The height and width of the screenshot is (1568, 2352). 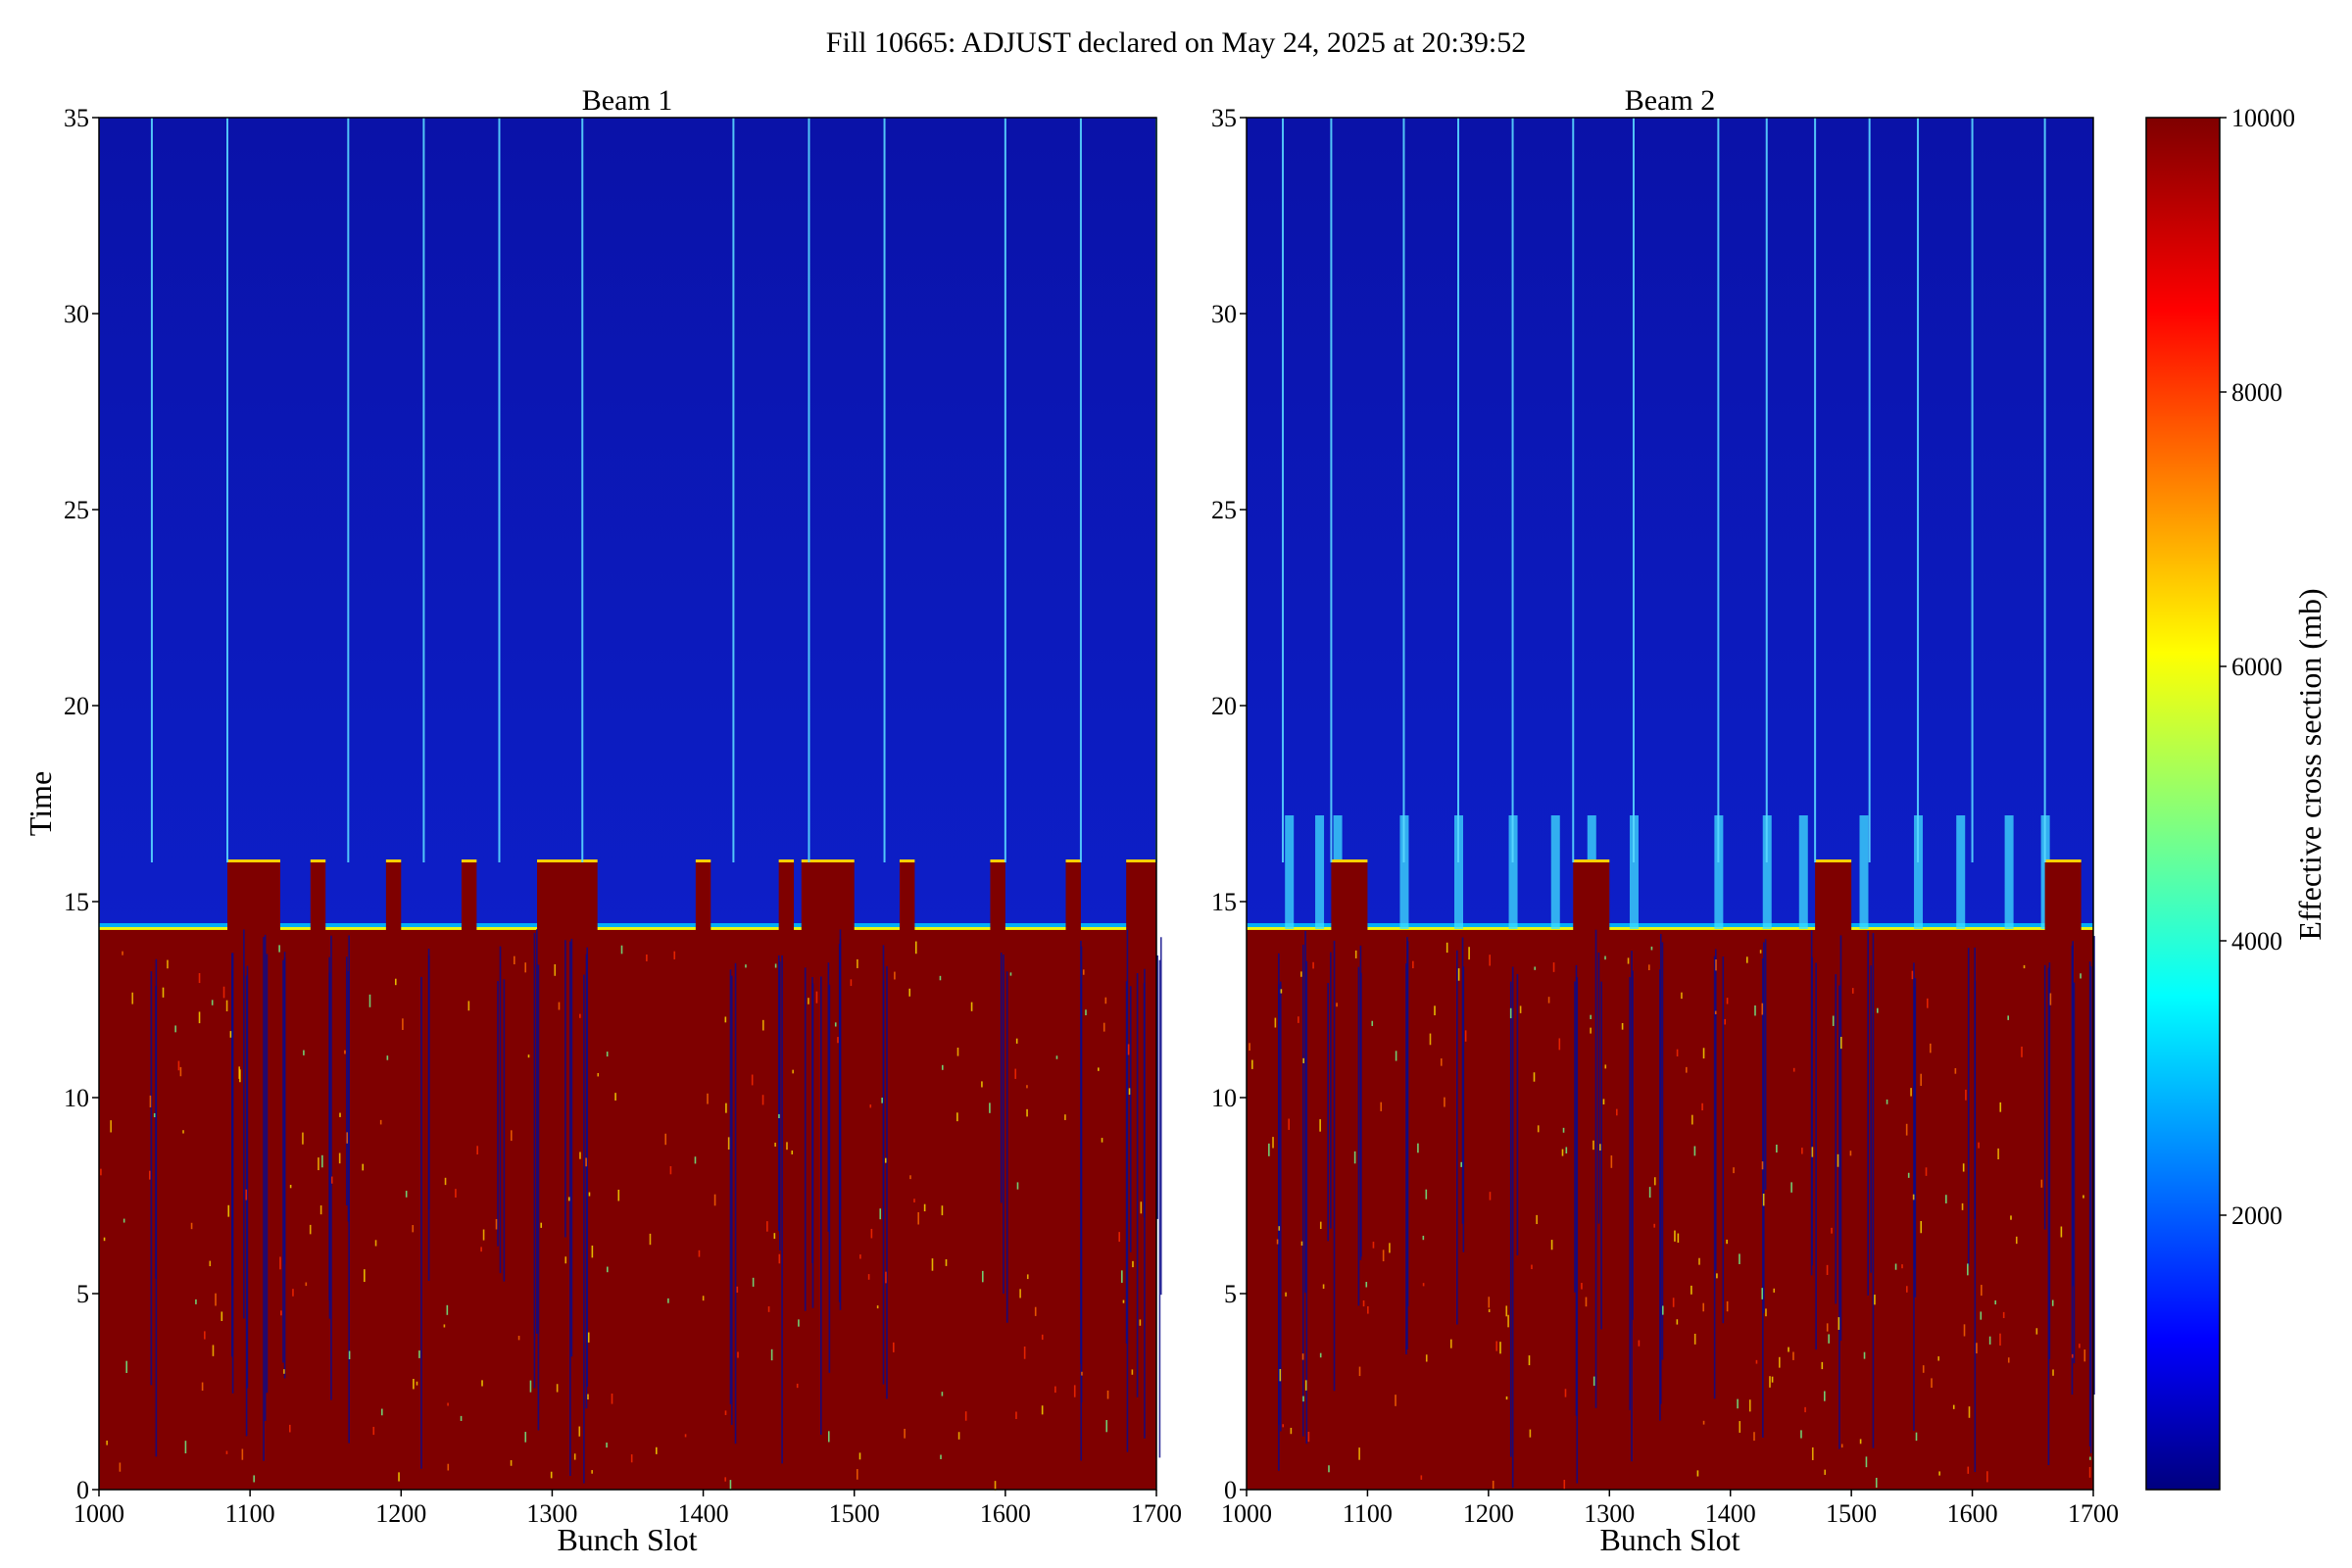 I want to click on x-tick-label: 1300, so click(x=1610, y=1513).